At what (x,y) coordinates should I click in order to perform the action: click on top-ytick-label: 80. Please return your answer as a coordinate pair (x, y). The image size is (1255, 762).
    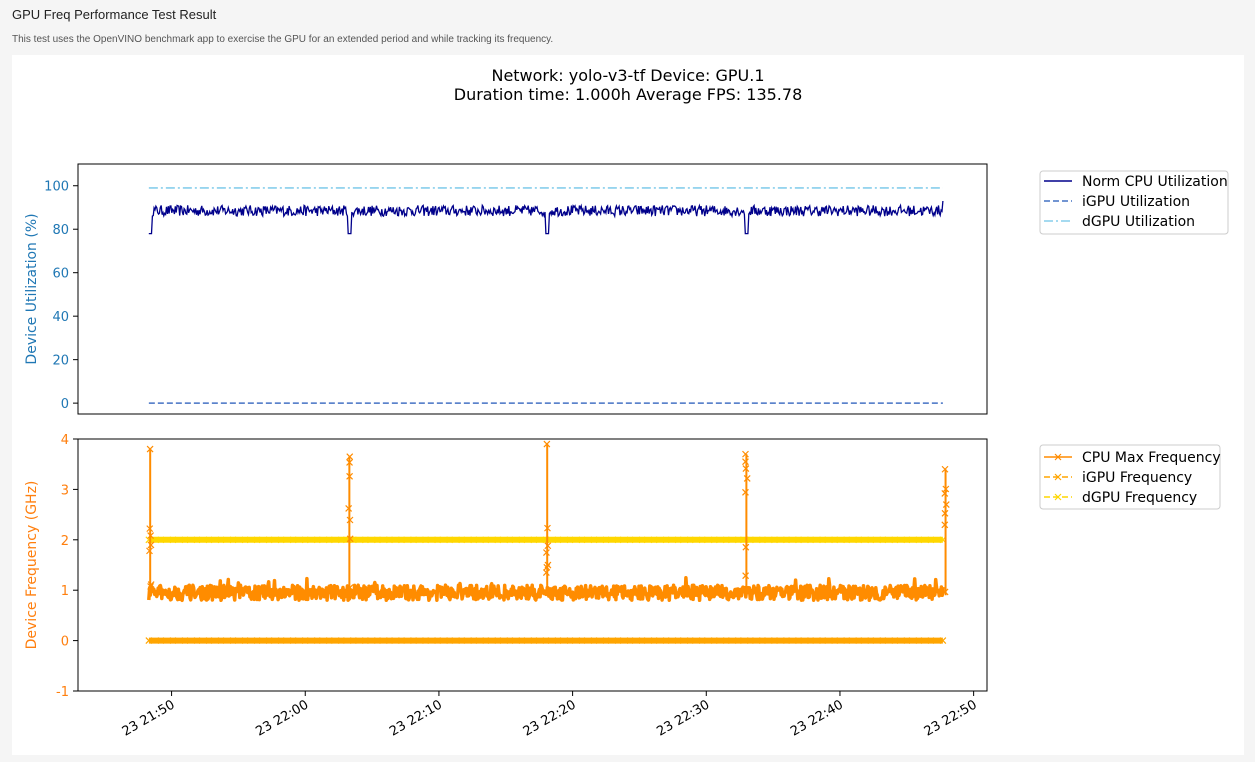
    Looking at the image, I should click on (60, 230).